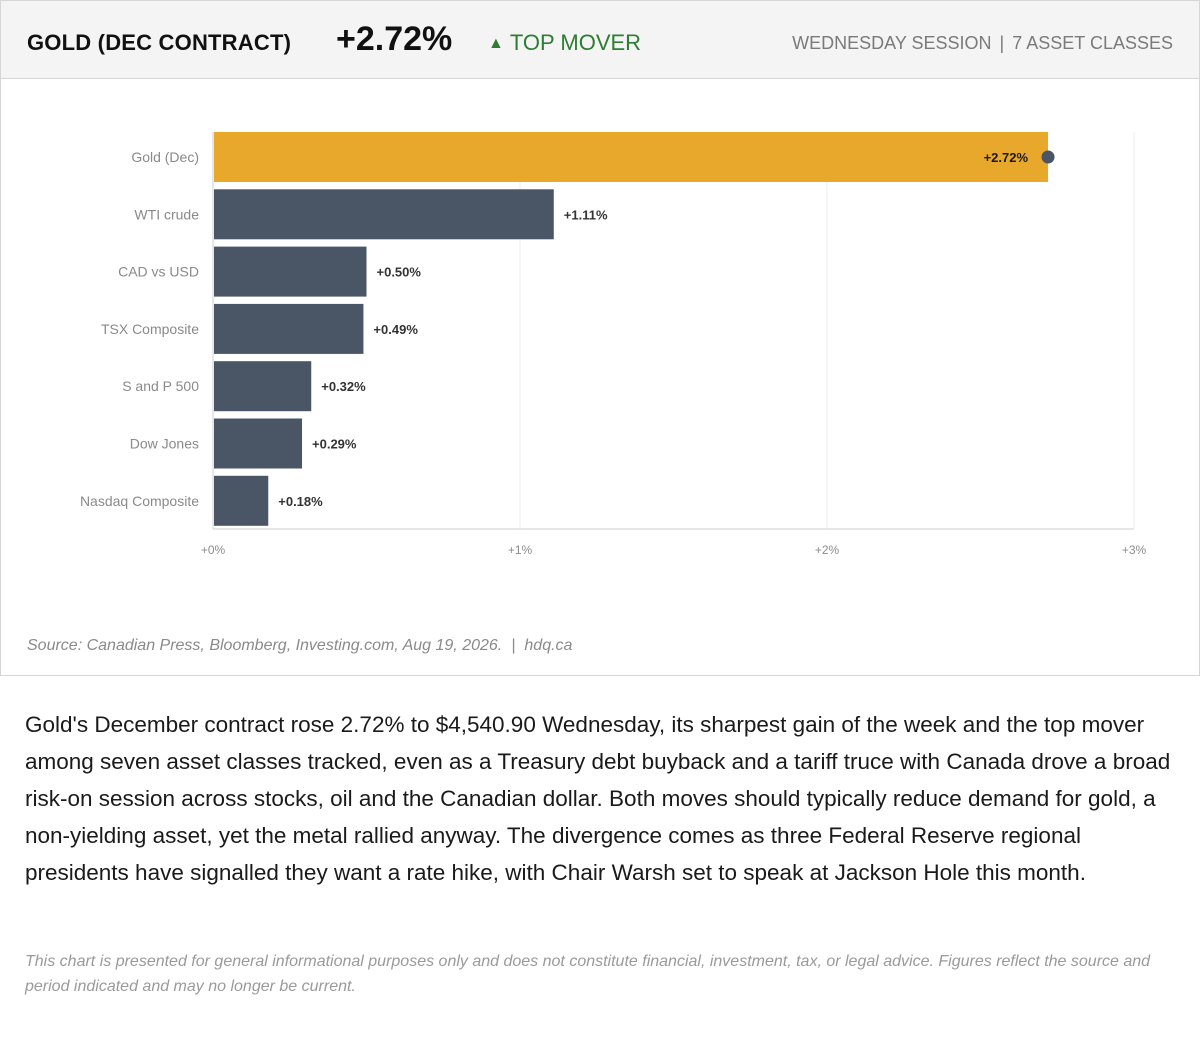 This screenshot has height=1038, width=1200. Describe the element at coordinates (827, 550) in the screenshot. I see `x-tick-label: +2%` at that location.